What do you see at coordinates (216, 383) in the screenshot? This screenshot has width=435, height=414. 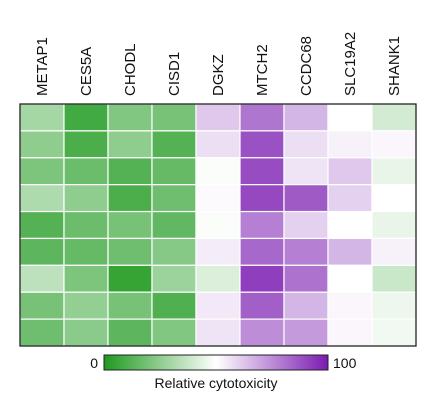 I see `colorbar-title: Relative cytotoxicity` at bounding box center [216, 383].